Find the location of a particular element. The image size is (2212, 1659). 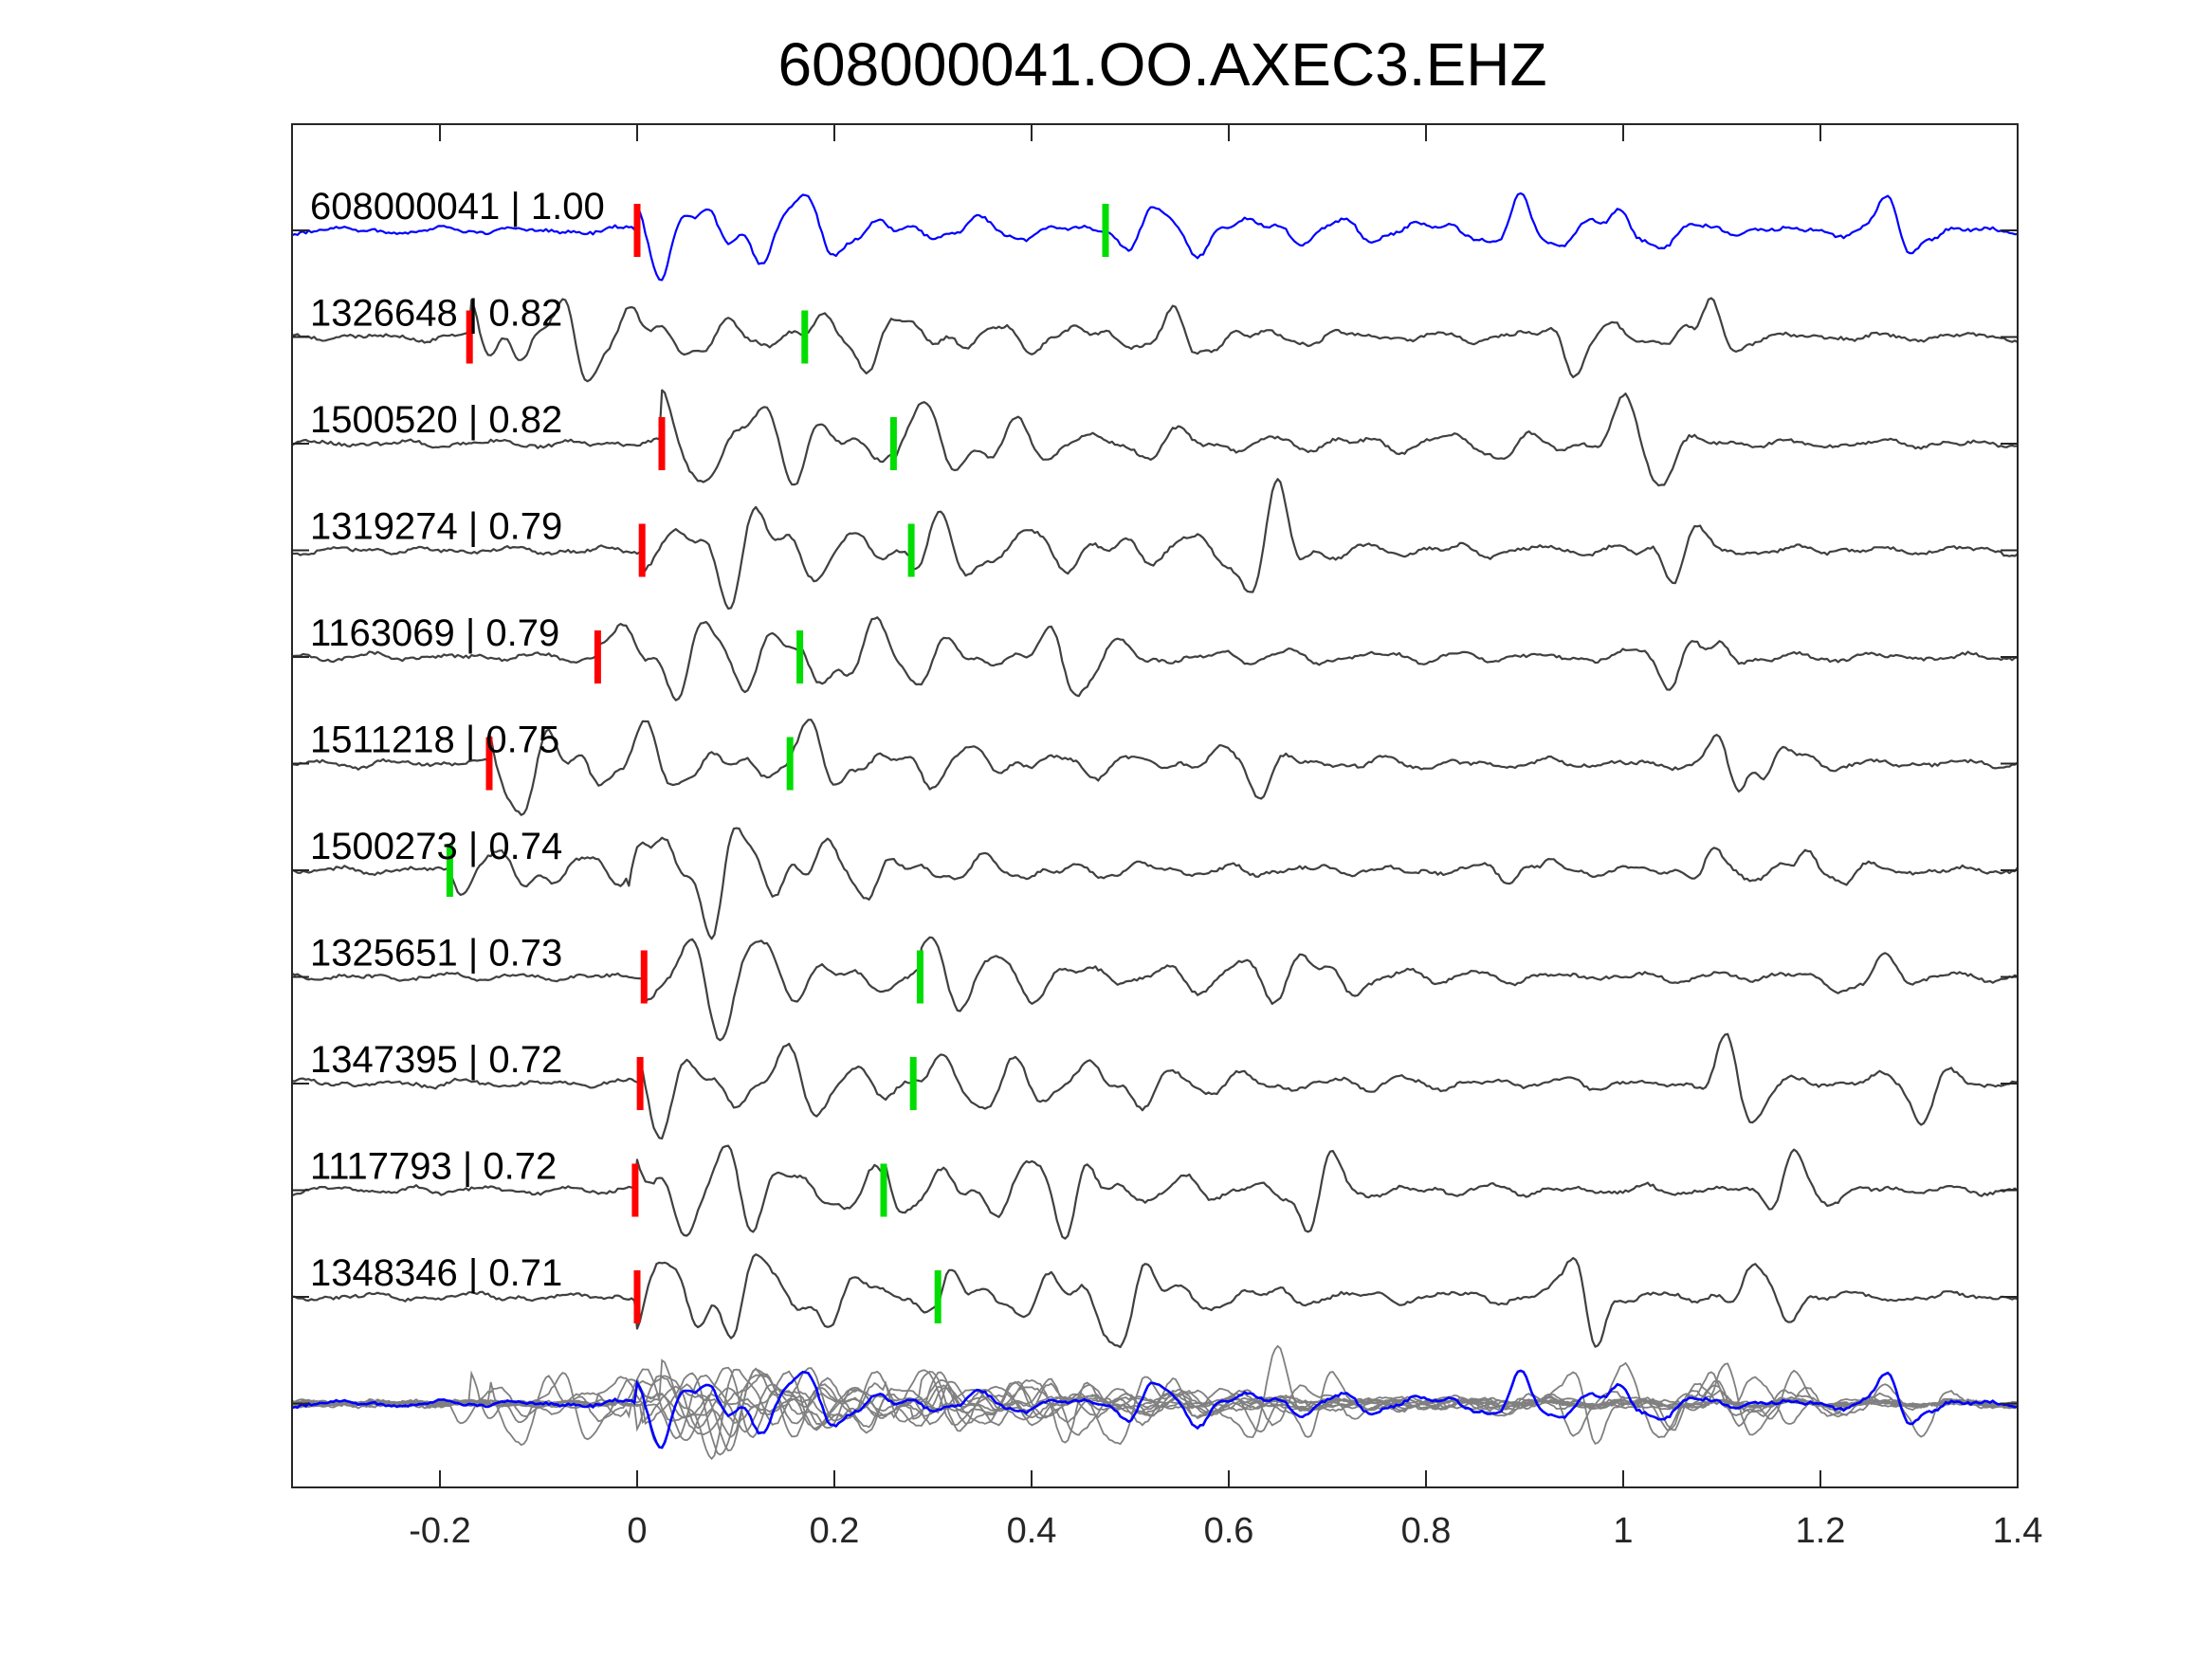

x-tick-label: 1.2 is located at coordinates (1821, 1531).